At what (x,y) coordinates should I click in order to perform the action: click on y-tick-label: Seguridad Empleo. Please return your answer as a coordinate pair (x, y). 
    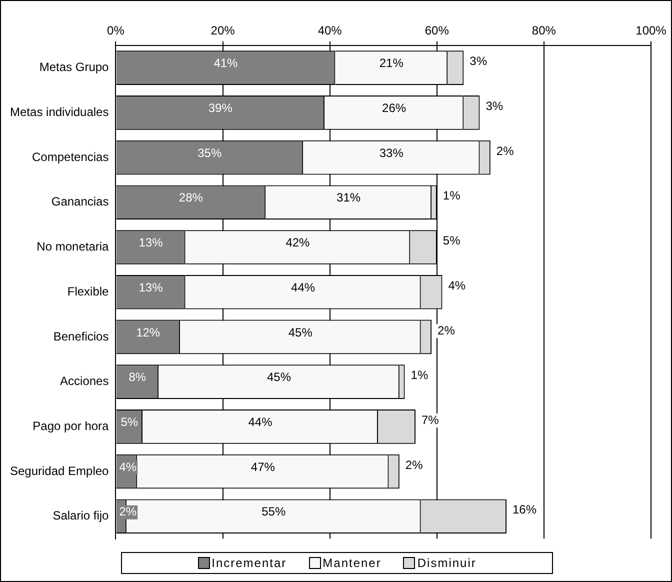
    Looking at the image, I should click on (60, 471).